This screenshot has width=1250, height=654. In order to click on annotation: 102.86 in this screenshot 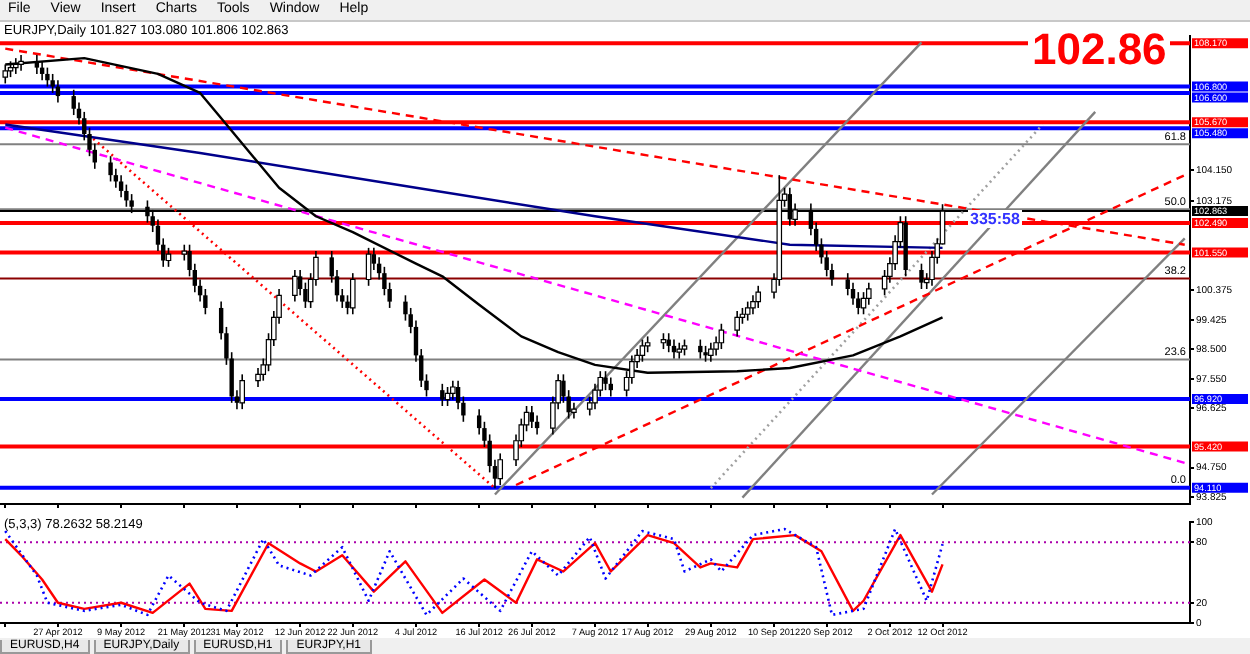, I will do `click(1099, 49)`.